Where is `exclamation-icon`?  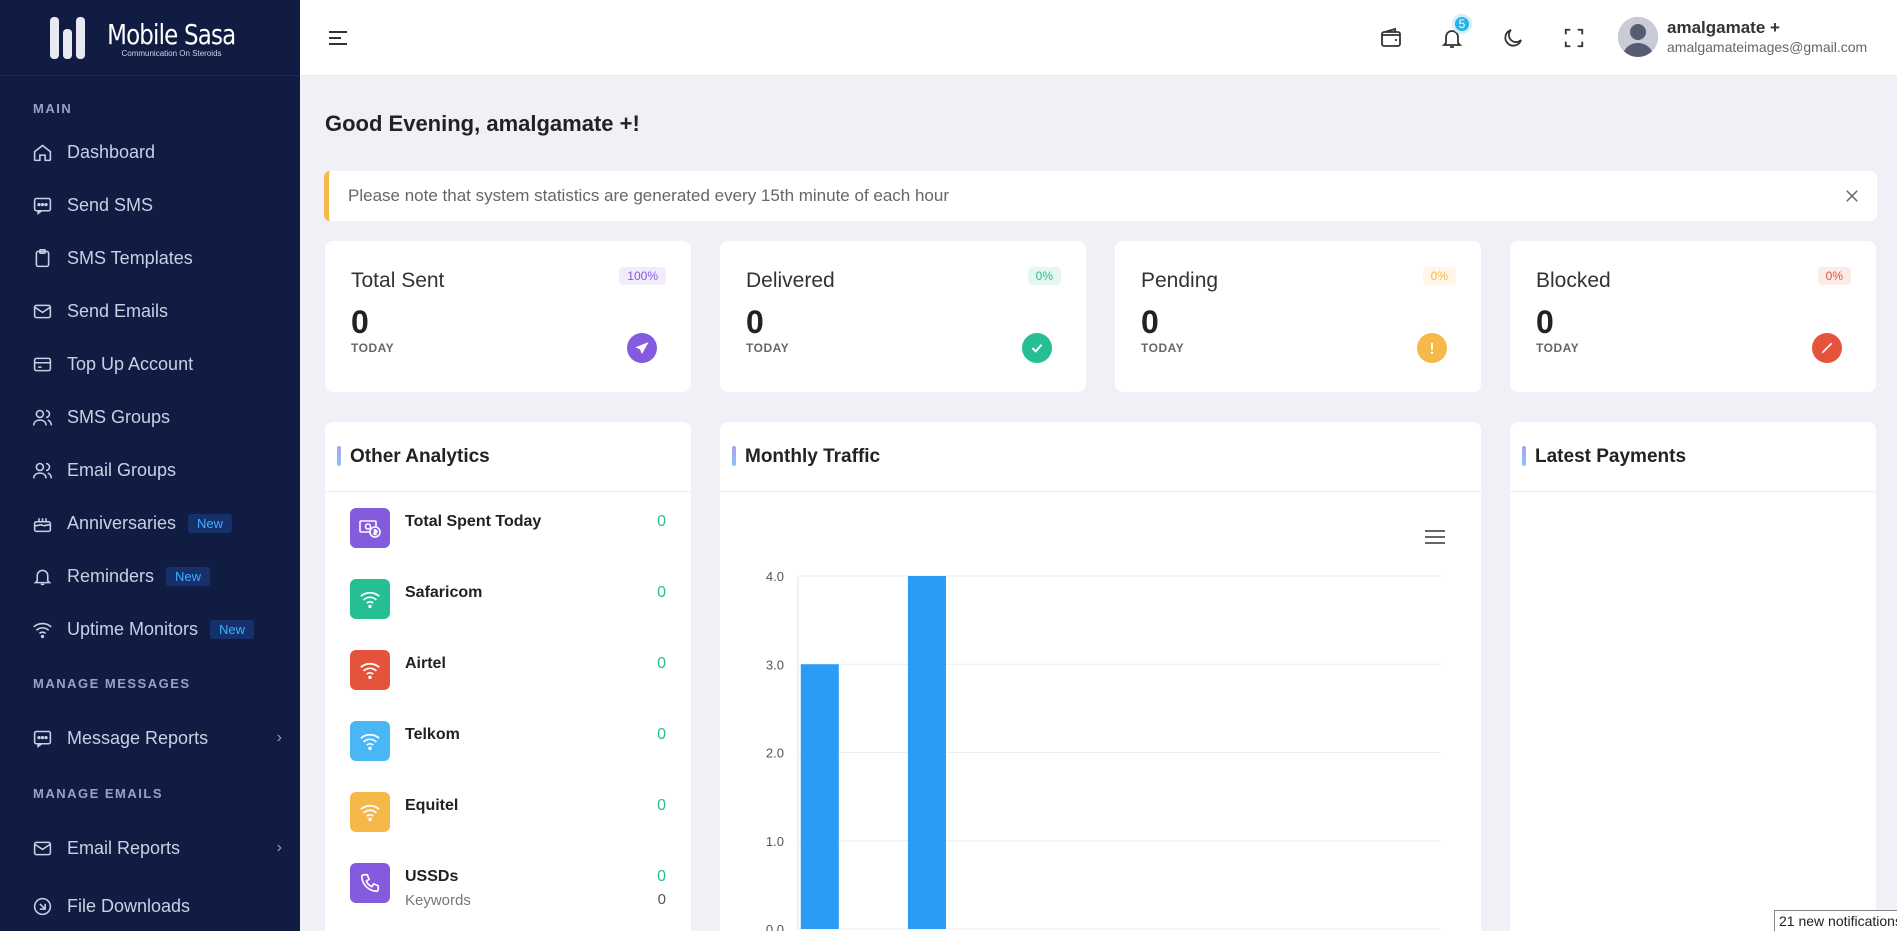 exclamation-icon is located at coordinates (1432, 348).